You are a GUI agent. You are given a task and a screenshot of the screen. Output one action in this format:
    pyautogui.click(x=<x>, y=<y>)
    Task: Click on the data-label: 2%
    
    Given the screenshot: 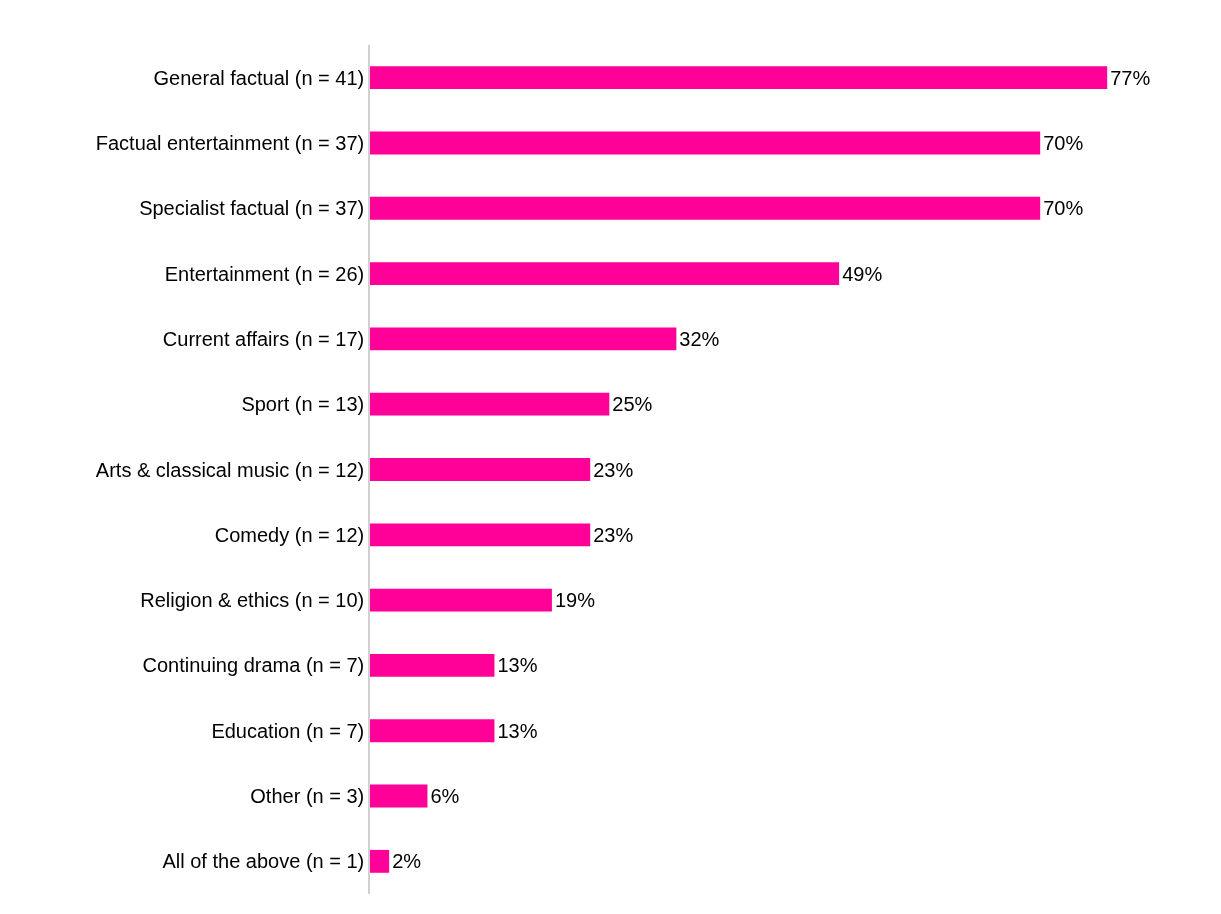 What is the action you would take?
    pyautogui.click(x=407, y=861)
    